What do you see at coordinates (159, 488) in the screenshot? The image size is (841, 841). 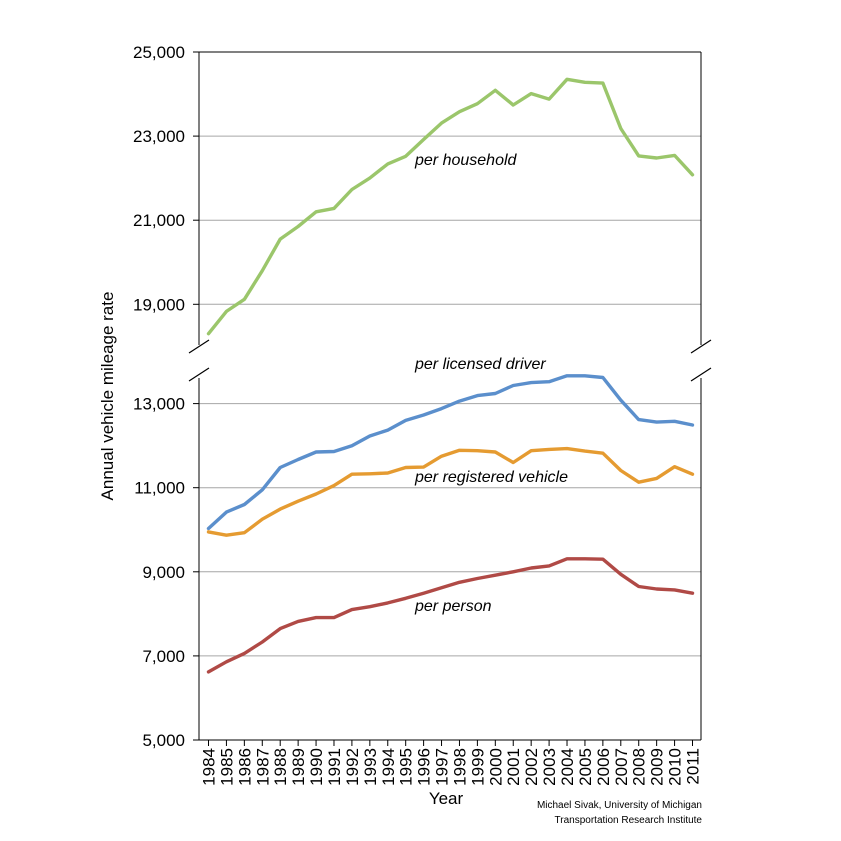 I see `y-tick-label: 11,000` at bounding box center [159, 488].